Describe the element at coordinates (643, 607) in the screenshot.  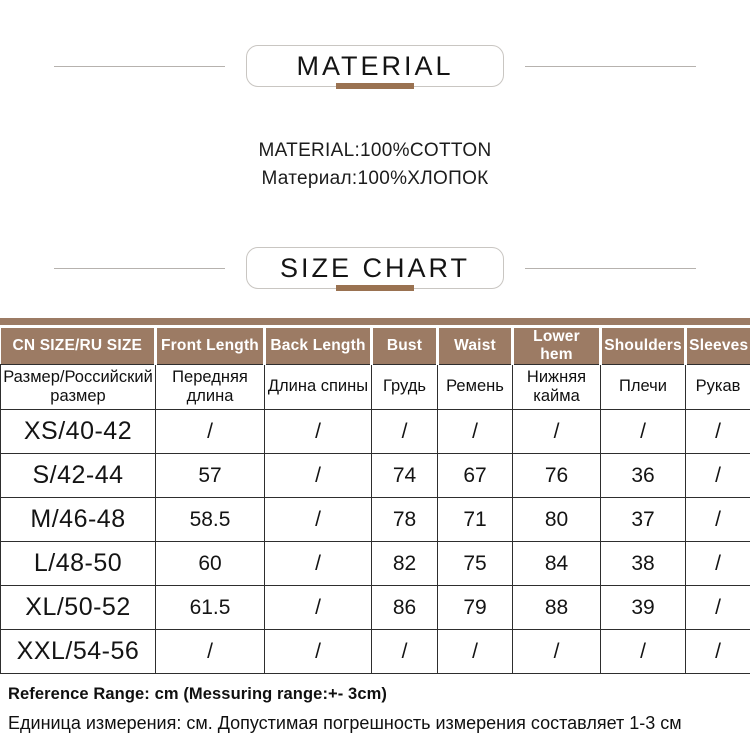
I see `value-cell: 39` at that location.